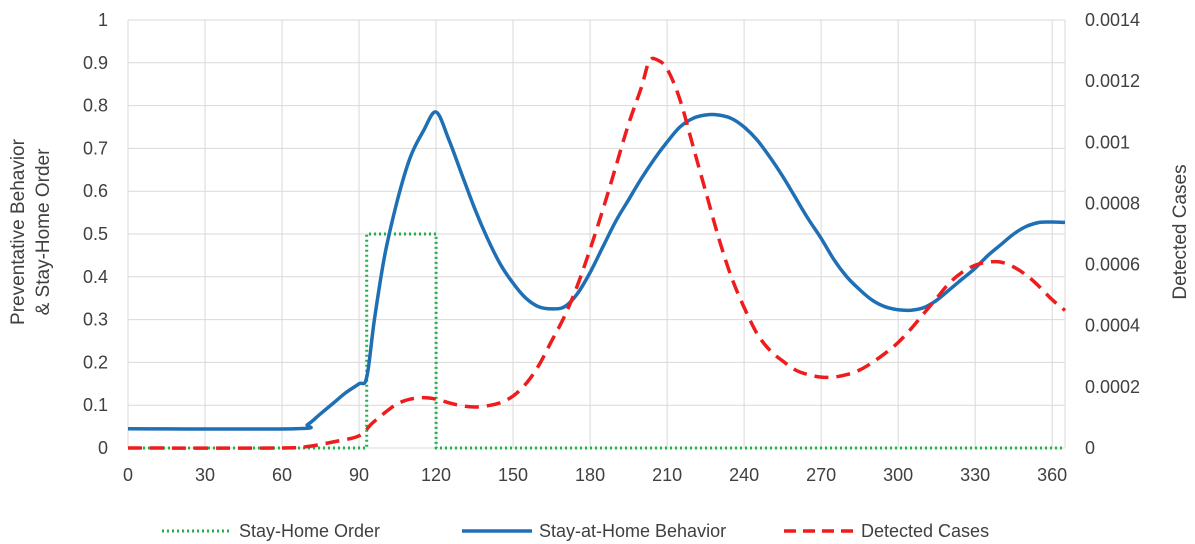 This screenshot has height=544, width=1195. I want to click on right-axis-title: Detected Cases, so click(1180, 231).